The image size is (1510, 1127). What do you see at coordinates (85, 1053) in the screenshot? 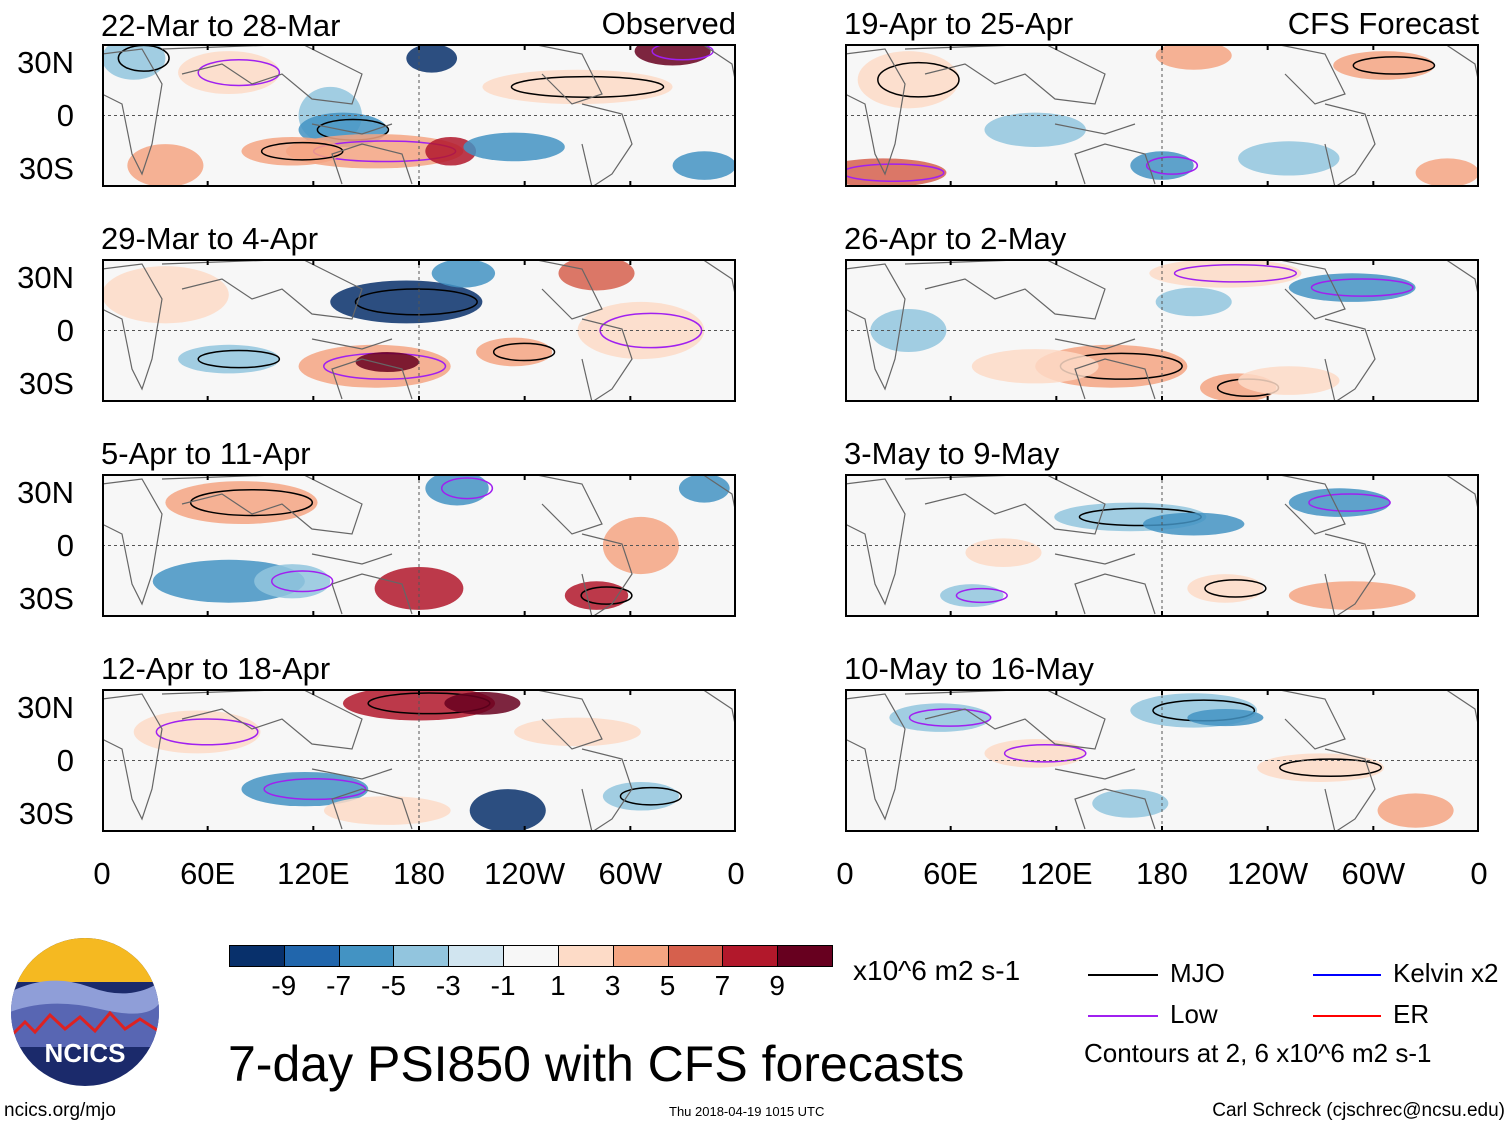
I see `svg-text: NCICS` at bounding box center [85, 1053].